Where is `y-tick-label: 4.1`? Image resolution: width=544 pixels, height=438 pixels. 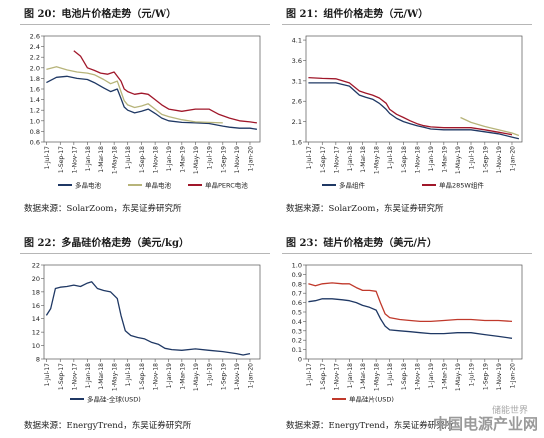
y-tick-label: 4.1 is located at coordinates (297, 41).